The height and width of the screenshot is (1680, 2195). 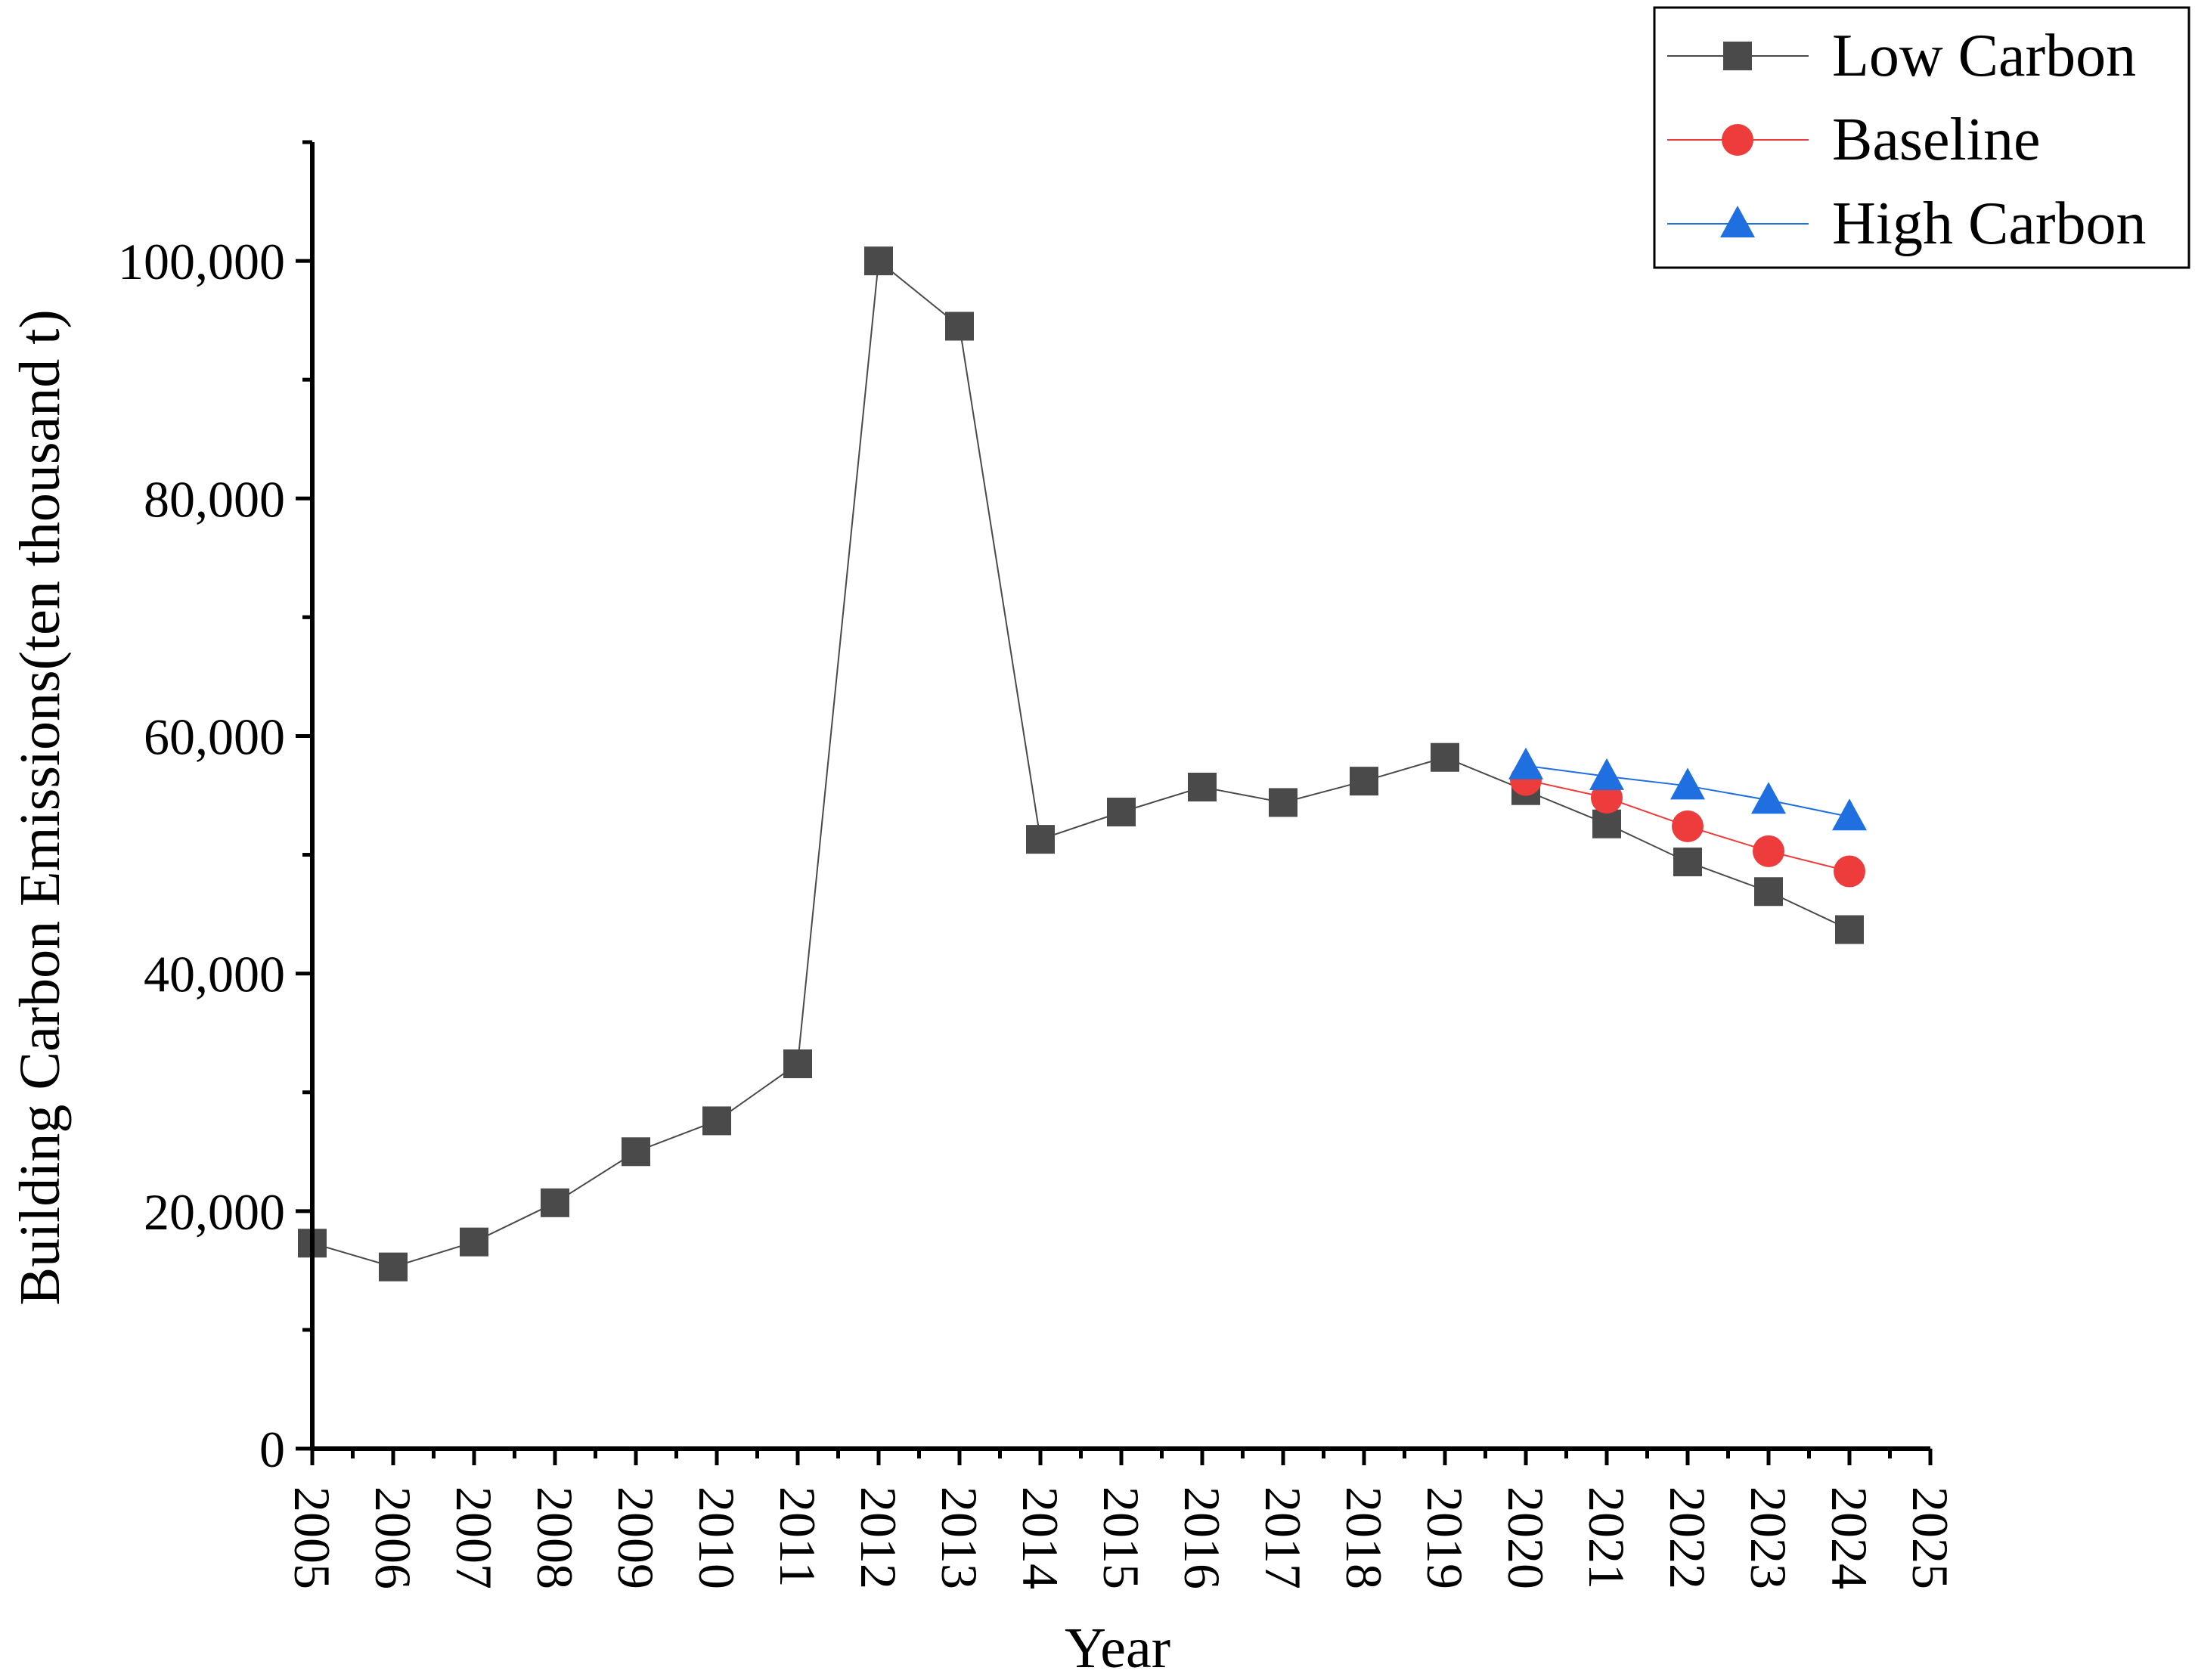 What do you see at coordinates (1117, 1648) in the screenshot?
I see `x-axis-label: Year` at bounding box center [1117, 1648].